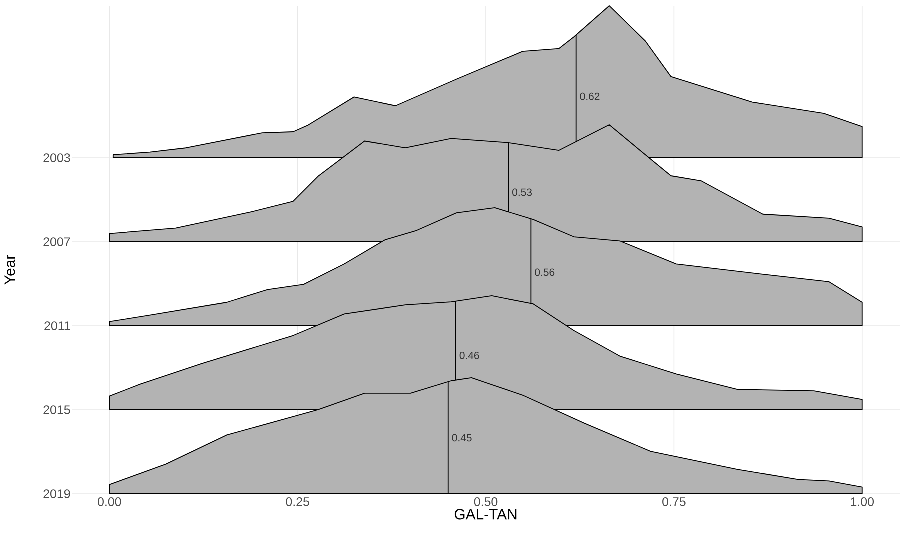 The width and height of the screenshot is (902, 547). Describe the element at coordinates (110, 502) in the screenshot. I see `x-tick-label: 0.00` at that location.